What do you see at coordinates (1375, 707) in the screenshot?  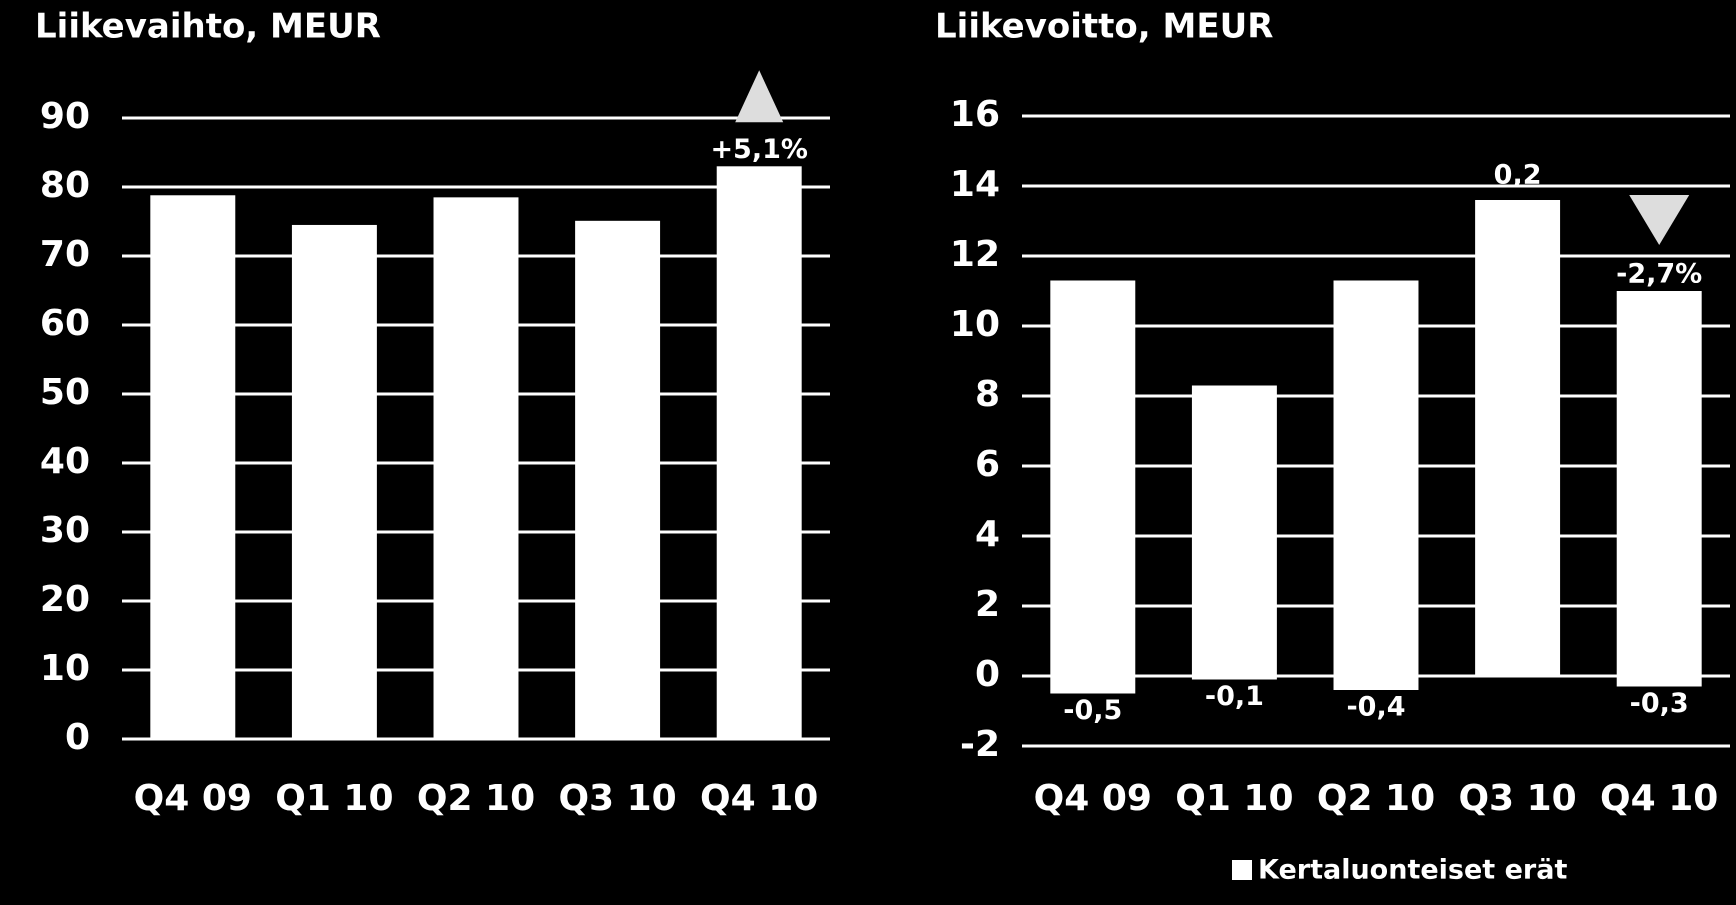 I see `value-label: -0,4` at bounding box center [1375, 707].